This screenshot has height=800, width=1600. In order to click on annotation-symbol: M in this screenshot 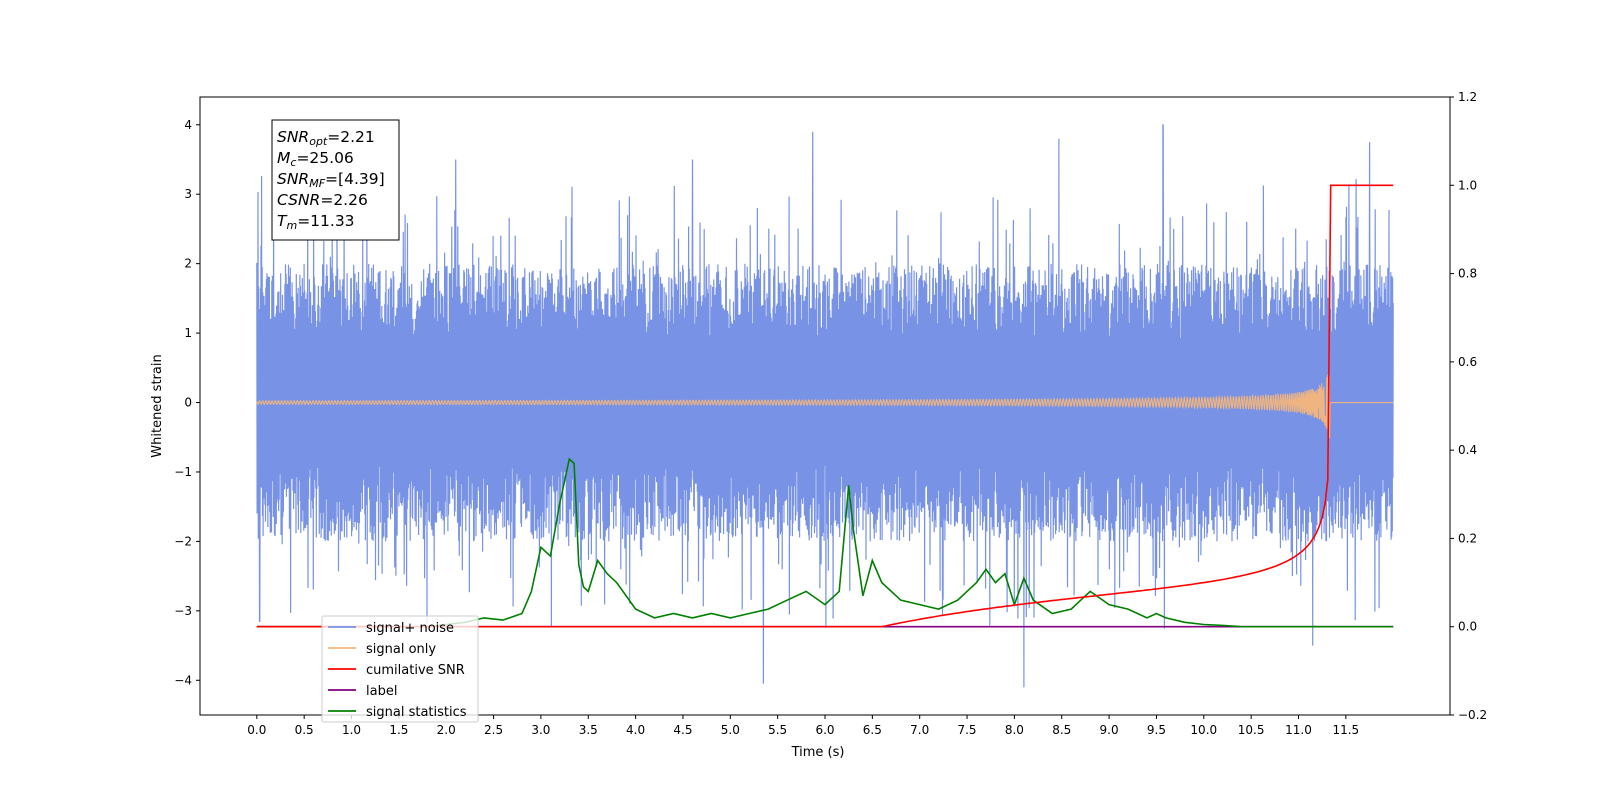, I will do `click(283, 158)`.